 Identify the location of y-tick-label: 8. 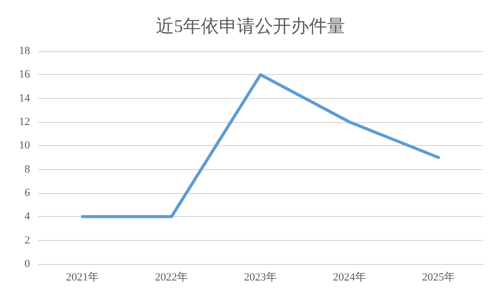
(27, 169).